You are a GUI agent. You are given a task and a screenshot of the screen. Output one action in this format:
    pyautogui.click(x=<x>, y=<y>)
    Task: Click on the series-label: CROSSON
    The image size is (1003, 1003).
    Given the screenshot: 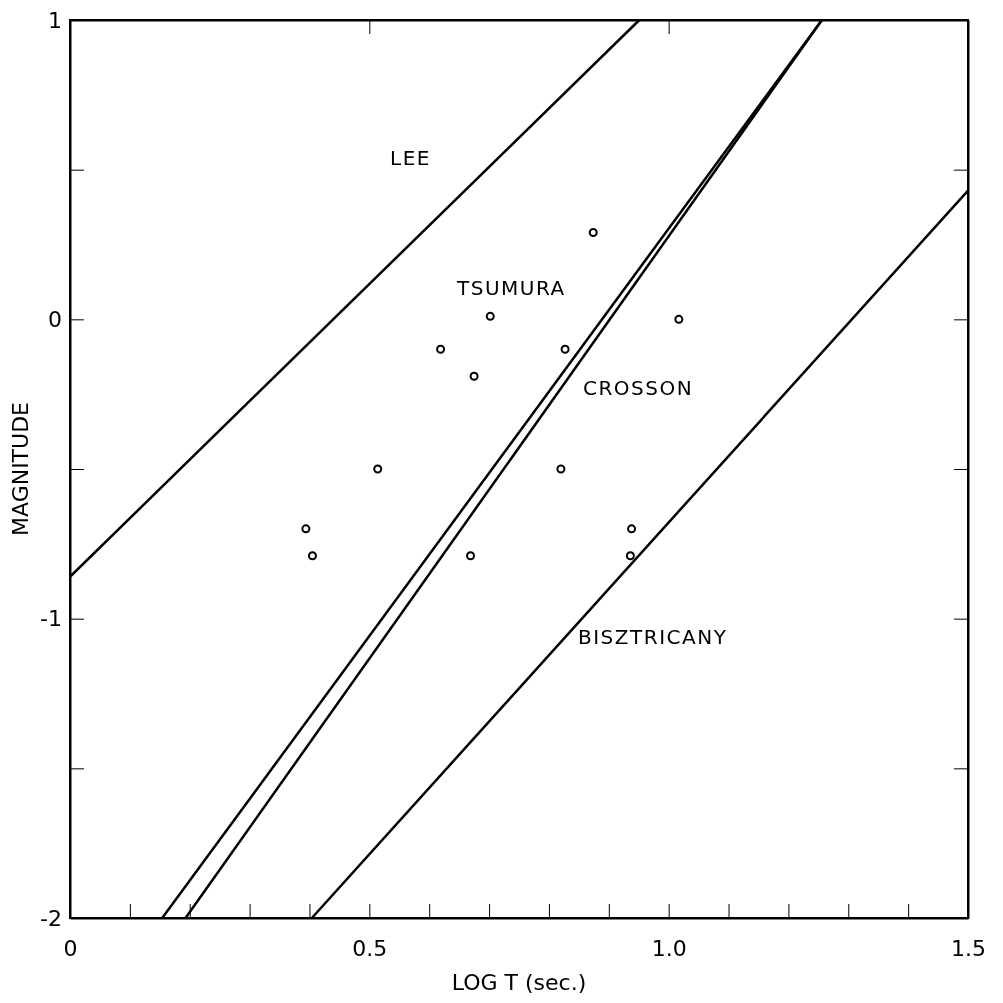 What is the action you would take?
    pyautogui.click(x=638, y=388)
    